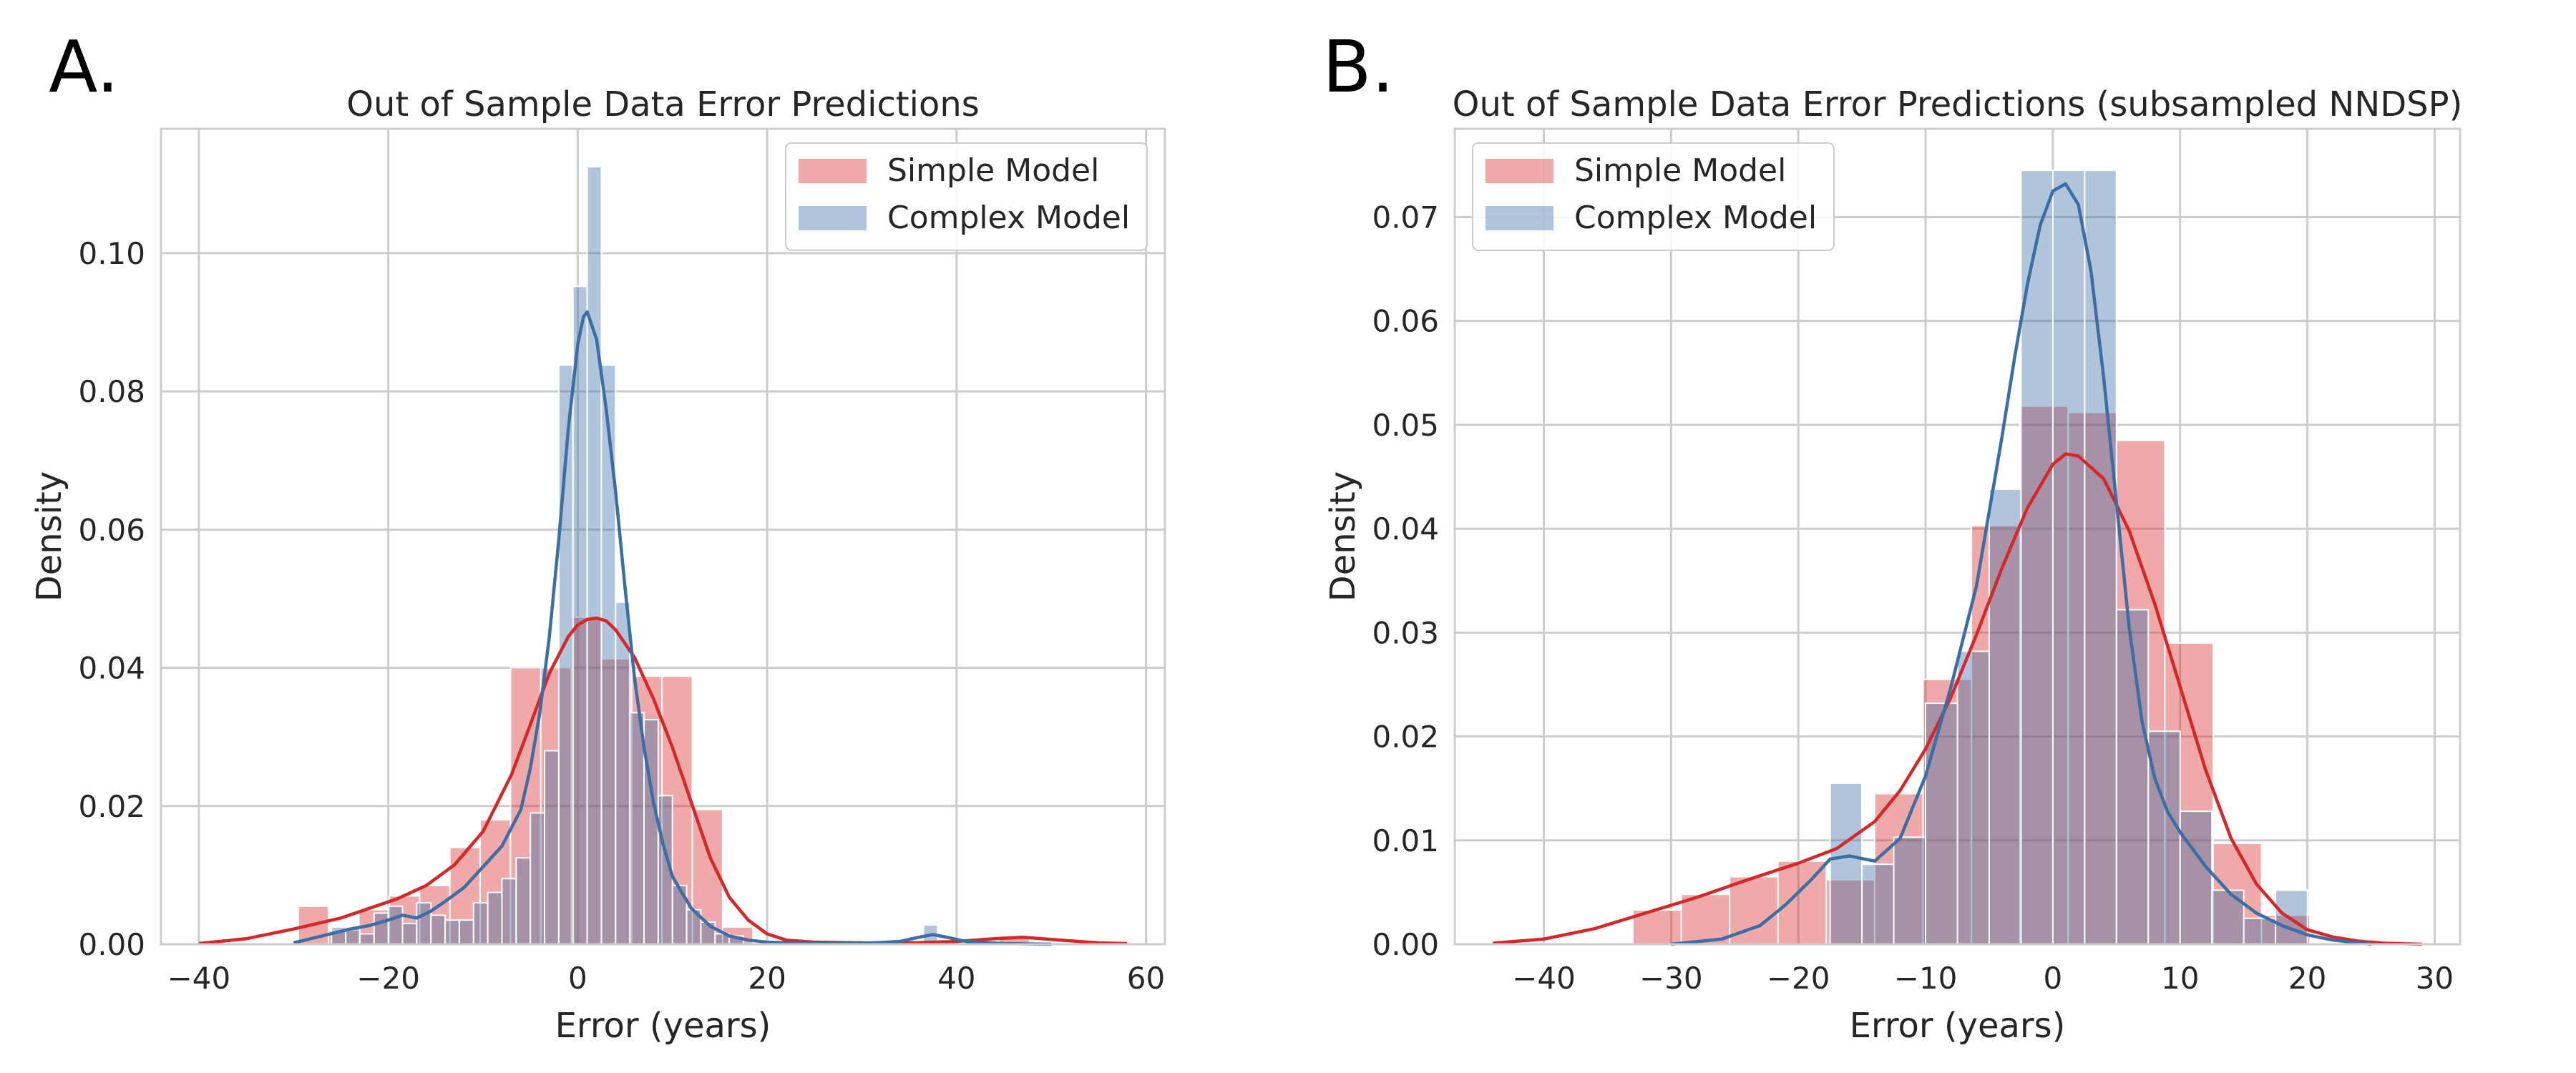  Describe the element at coordinates (84, 67) in the screenshot. I see `panel-letter-a: A.` at that location.